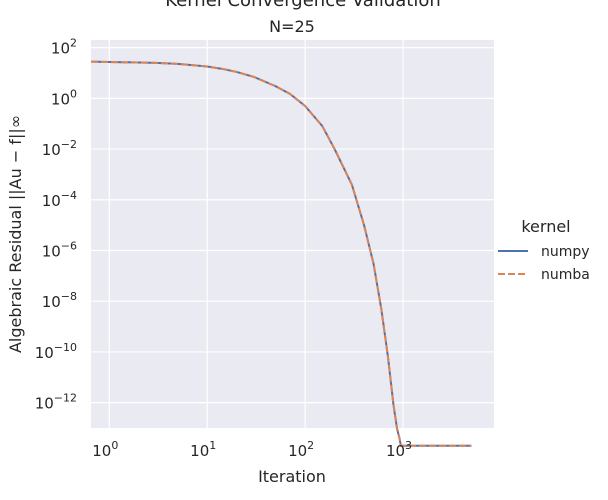 The width and height of the screenshot is (608, 500). What do you see at coordinates (301, 449) in the screenshot?
I see `x-tick-label: 10²` at bounding box center [301, 449].